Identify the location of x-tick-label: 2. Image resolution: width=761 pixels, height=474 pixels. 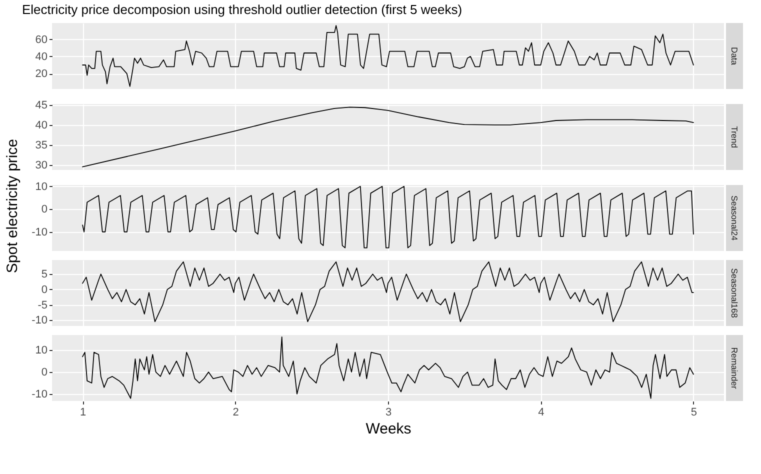
(235, 412).